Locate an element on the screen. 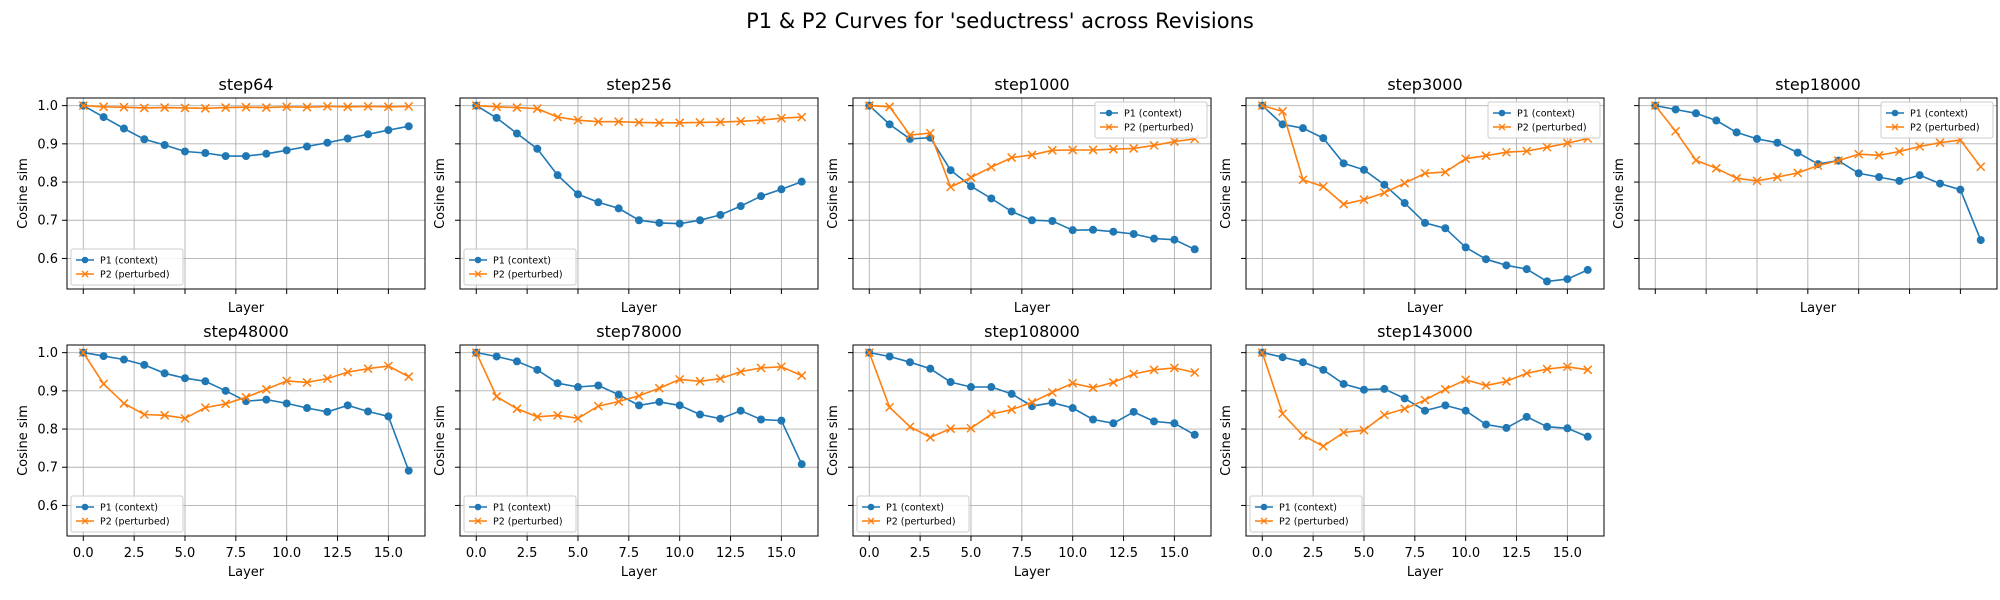 The height and width of the screenshot is (600, 2000). x-tick-label: 5.0 is located at coordinates (1364, 553).